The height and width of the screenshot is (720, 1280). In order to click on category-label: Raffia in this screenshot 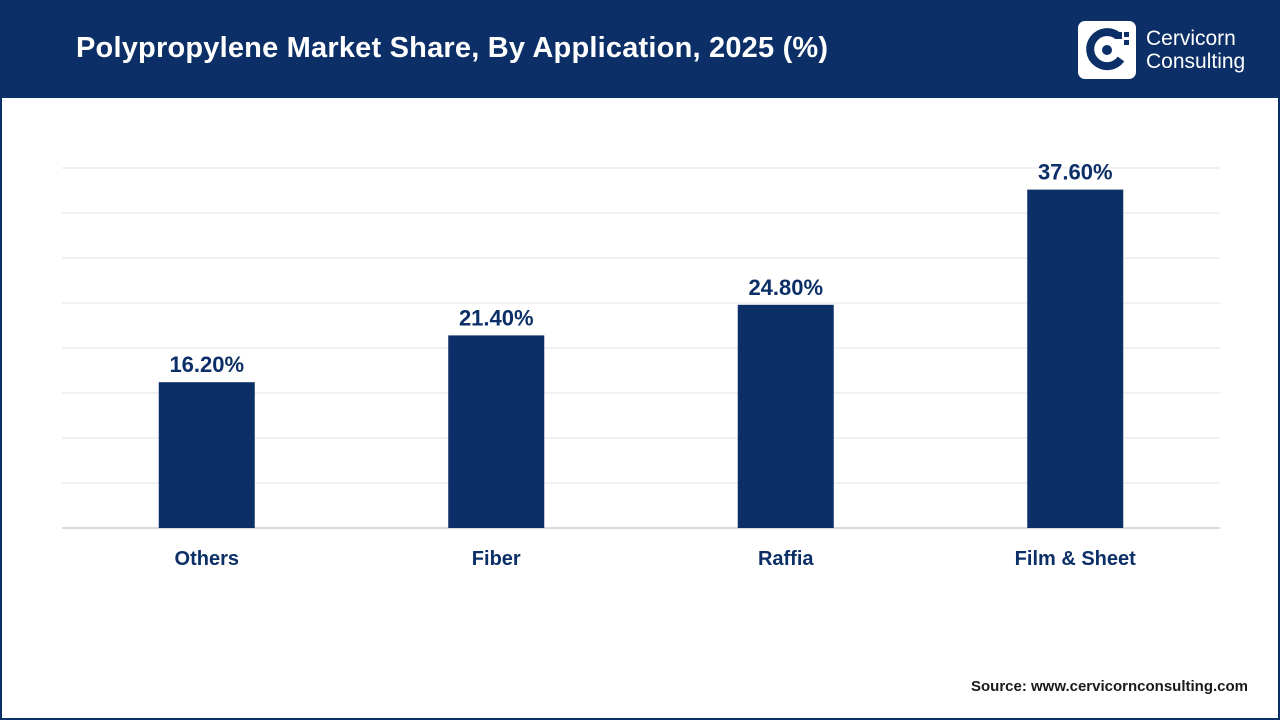, I will do `click(786, 559)`.